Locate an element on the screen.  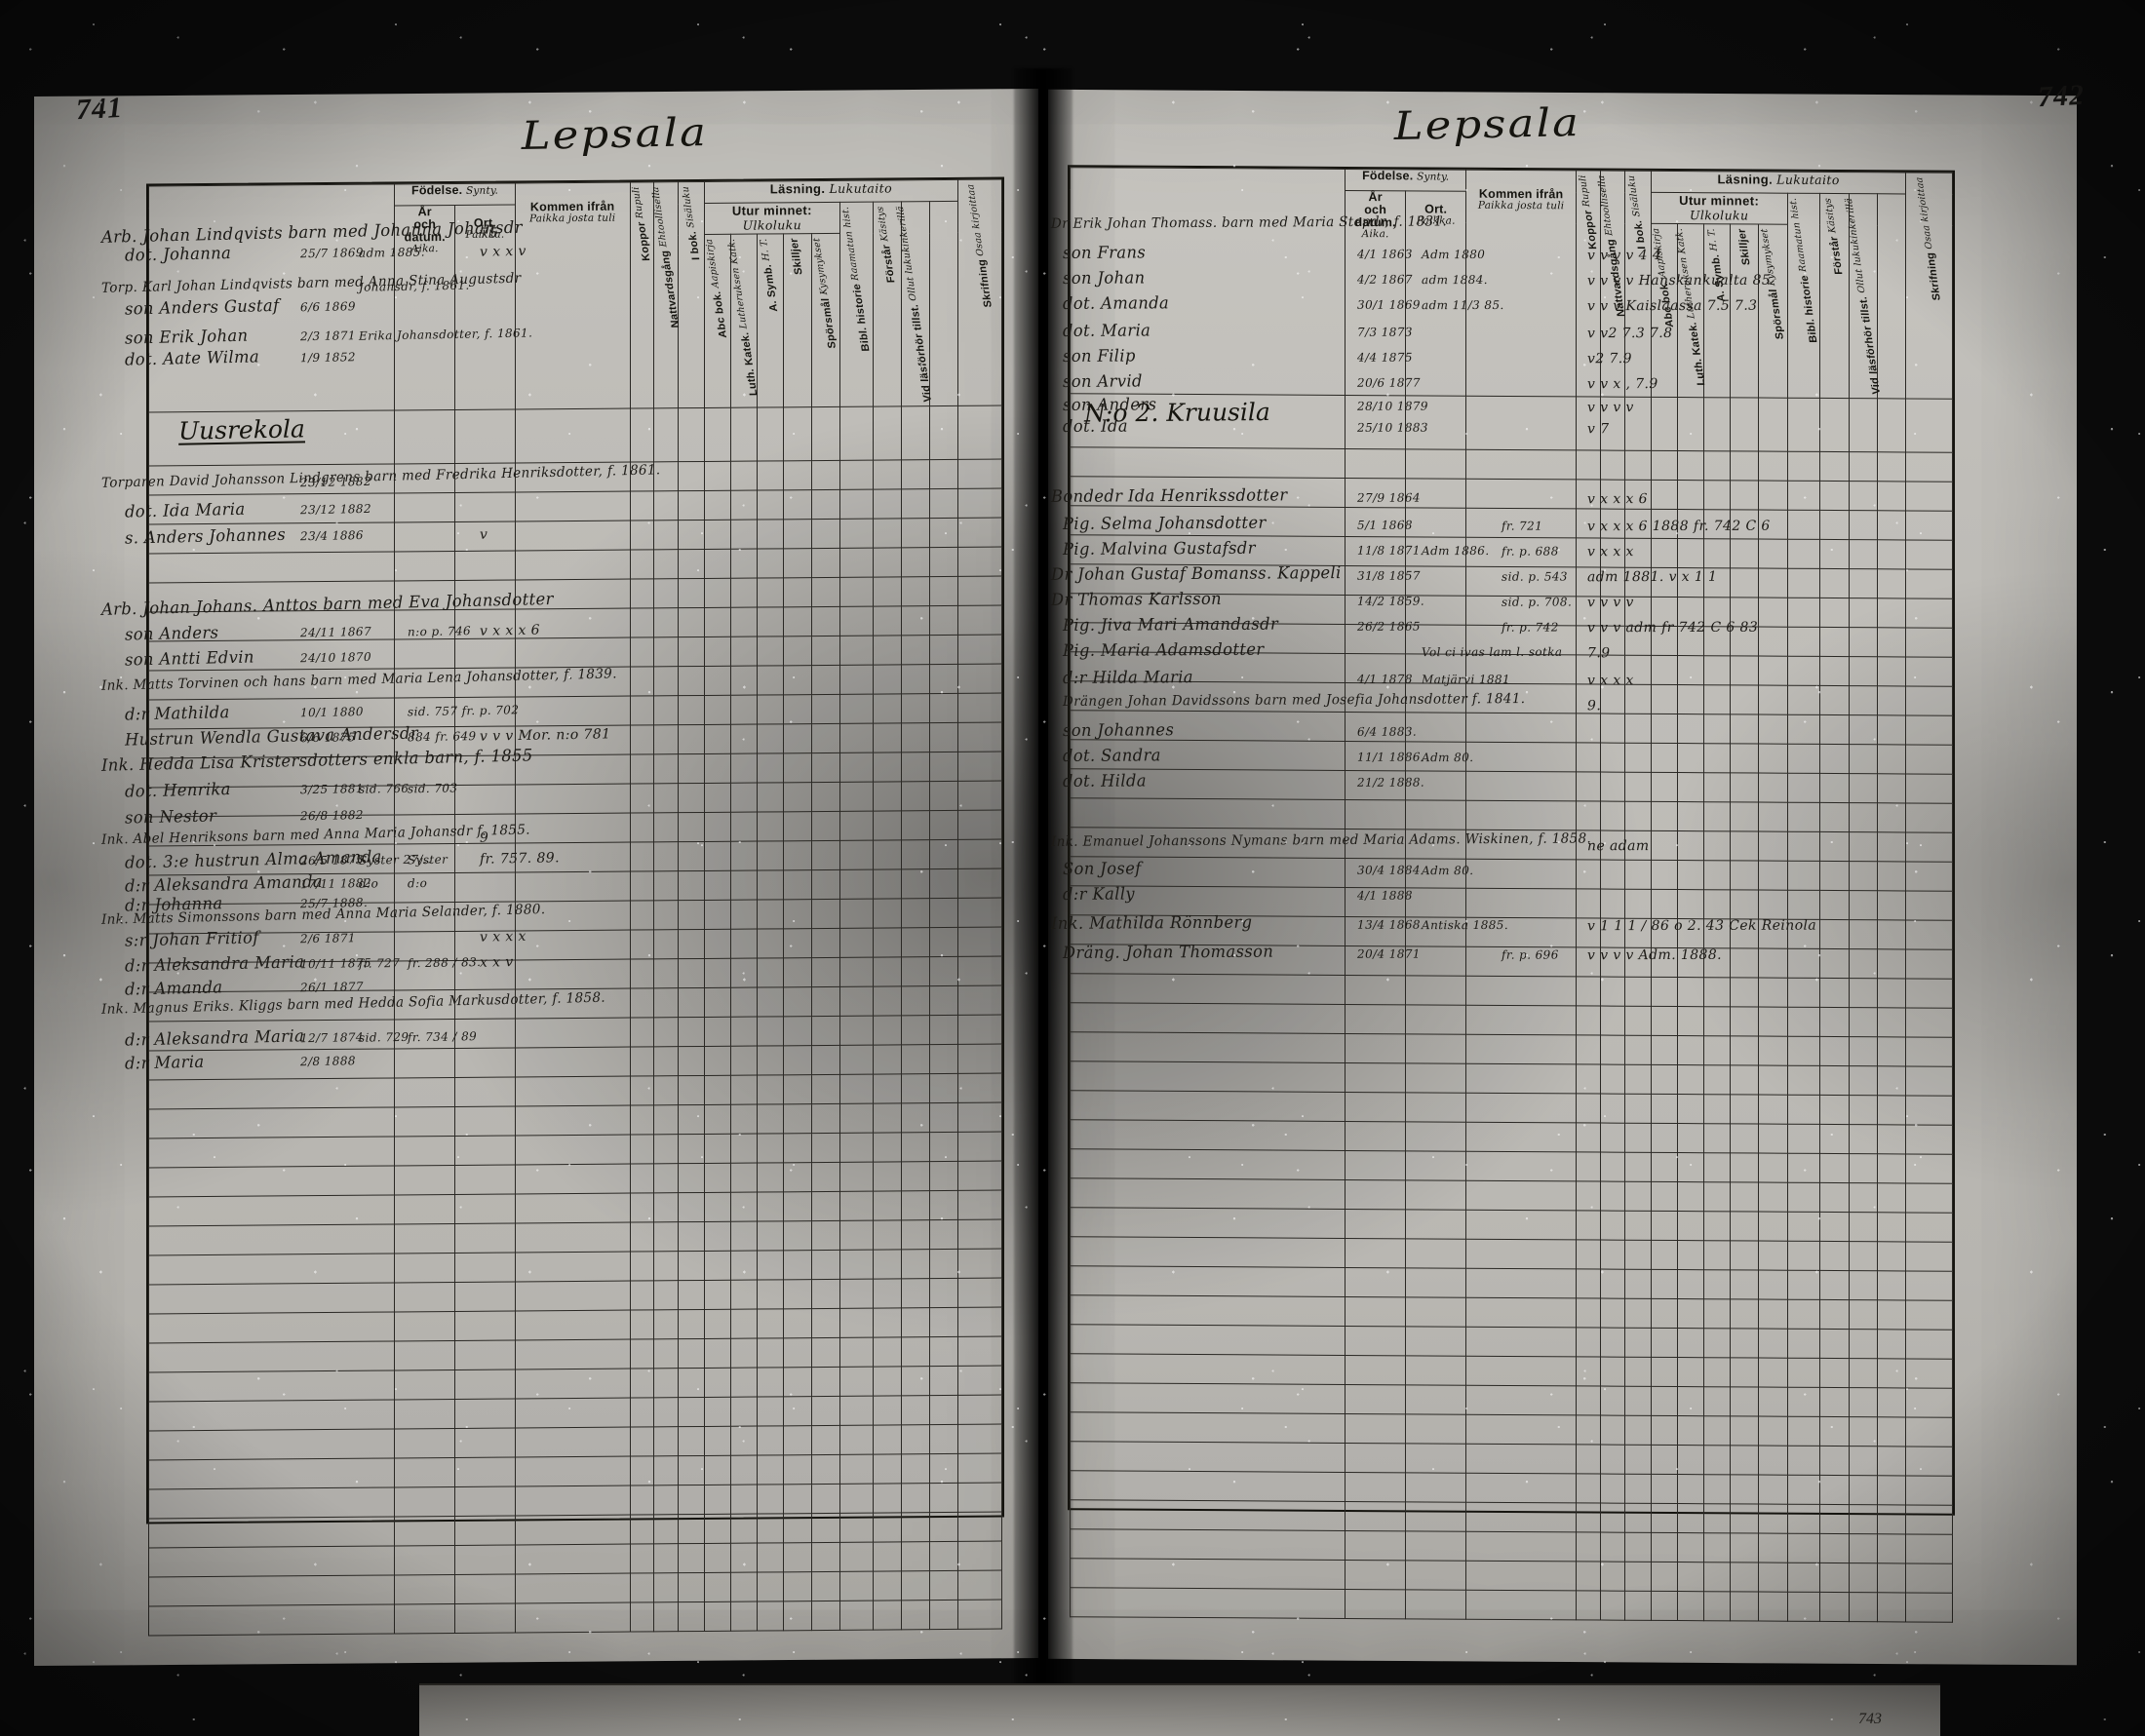
col-communion-right: Nattvardsgång Ehtoollisella is located at coordinates (1612, 284).